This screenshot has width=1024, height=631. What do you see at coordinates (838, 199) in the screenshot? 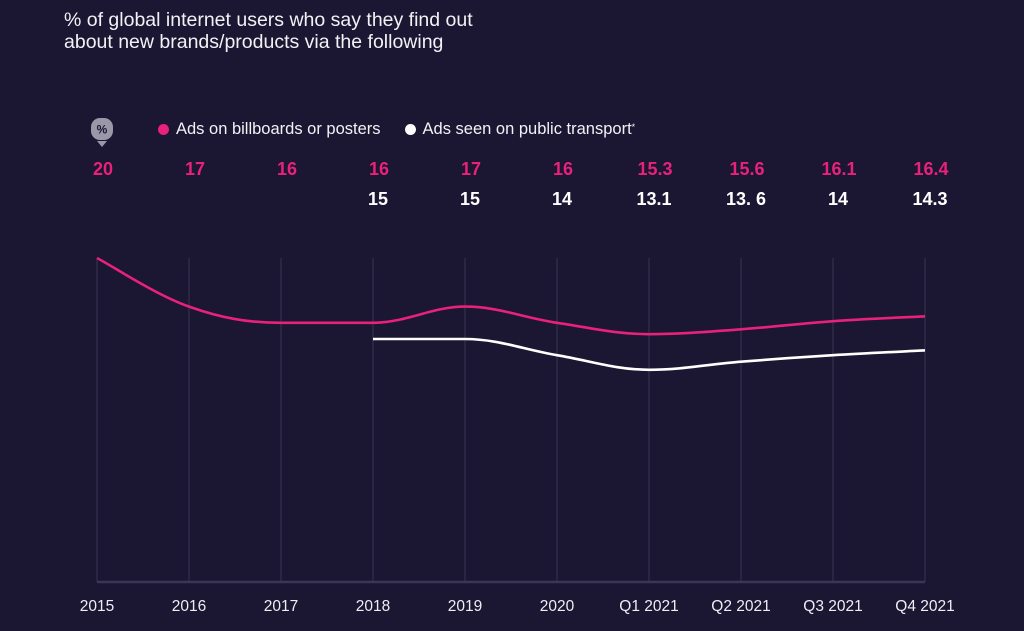
I see `data-label-public-transport-8: 14` at bounding box center [838, 199].